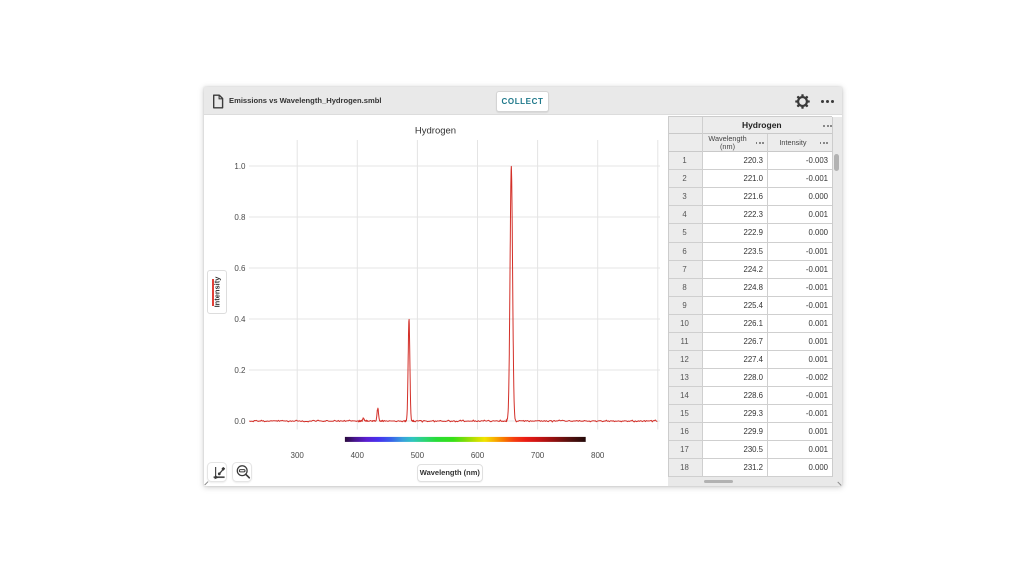  What do you see at coordinates (537, 455) in the screenshot?
I see `svg-text: 700` at bounding box center [537, 455].